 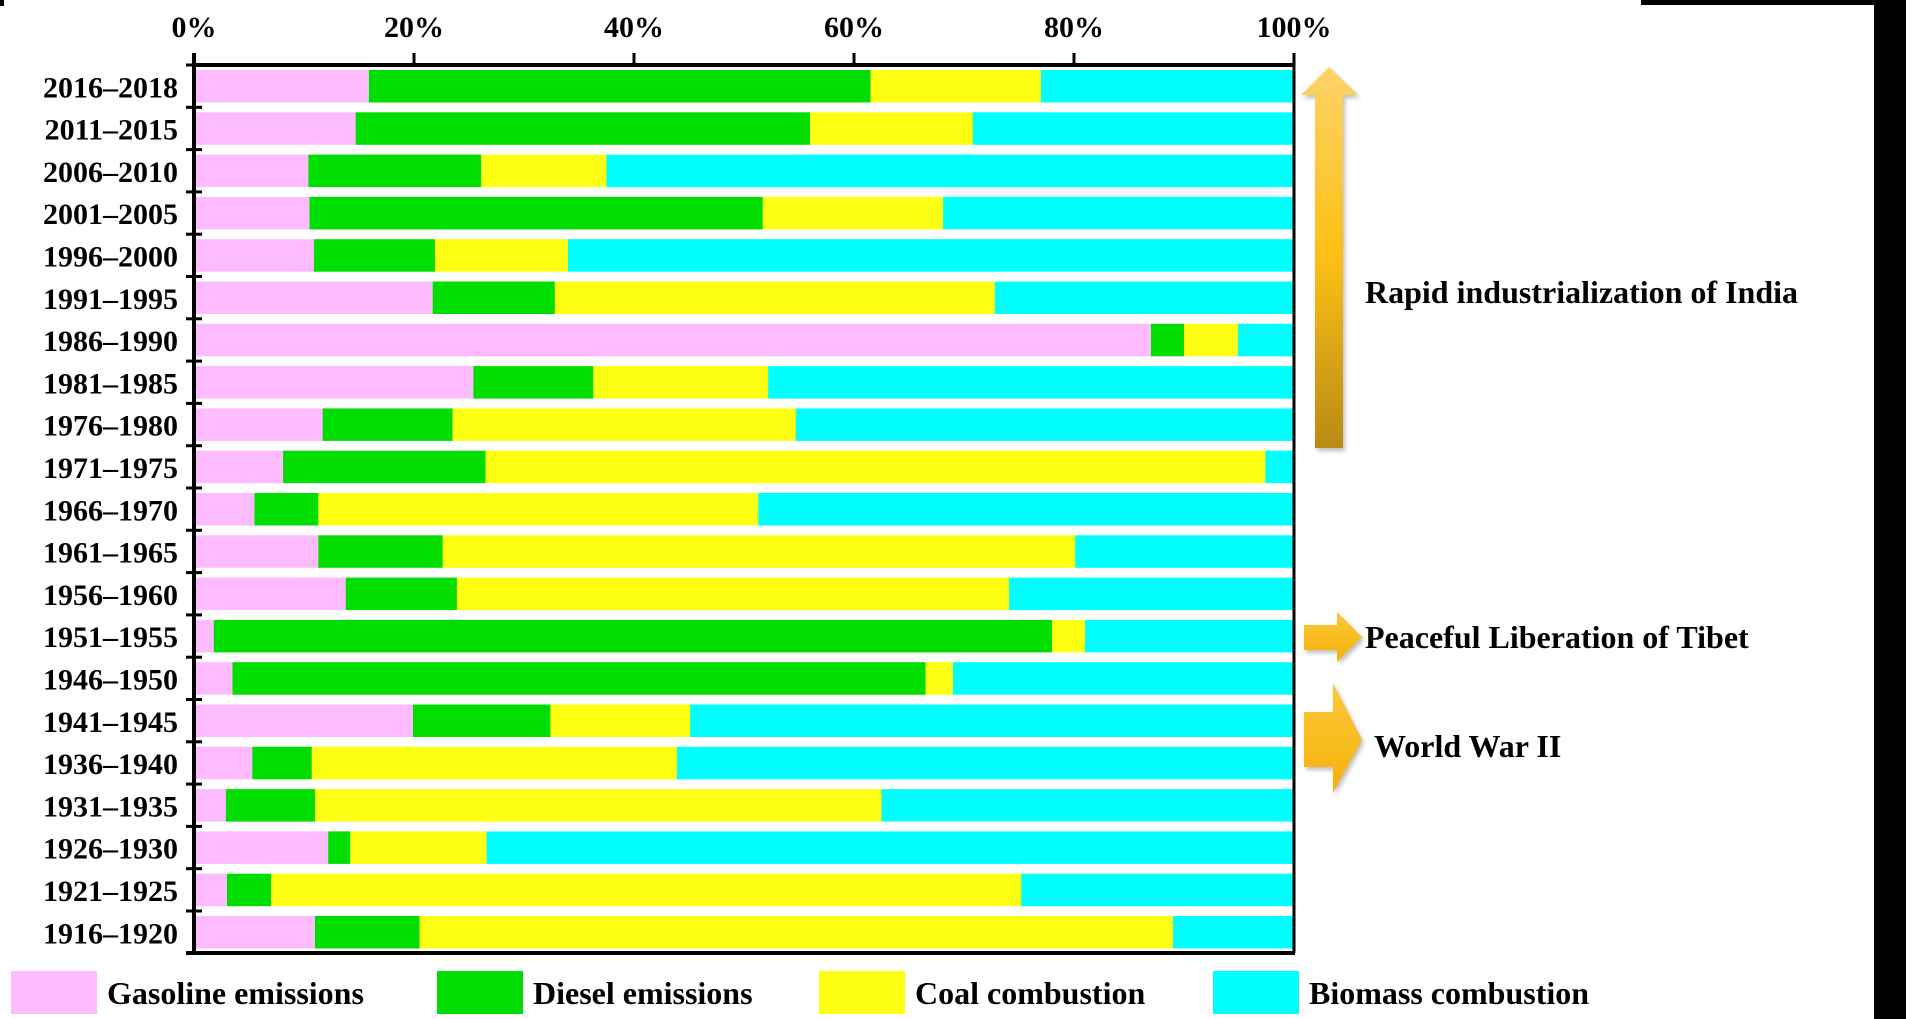 What do you see at coordinates (110, 426) in the screenshot?
I see `category-label: 1976–1980` at bounding box center [110, 426].